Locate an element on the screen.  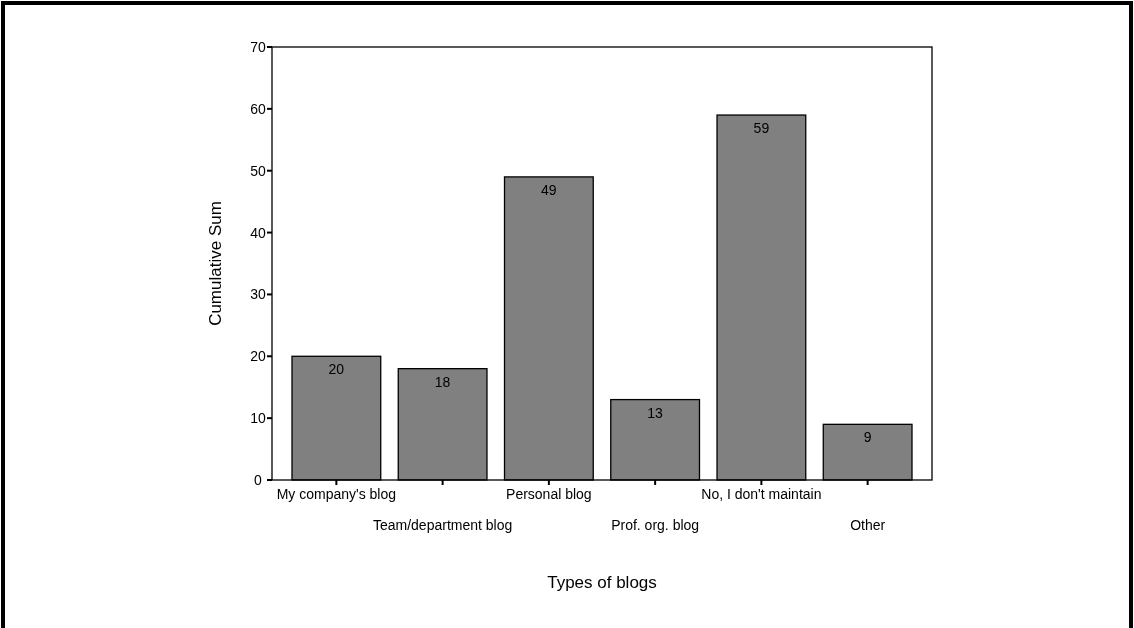
x-tick-label: No, I don't maintain is located at coordinates (761, 494).